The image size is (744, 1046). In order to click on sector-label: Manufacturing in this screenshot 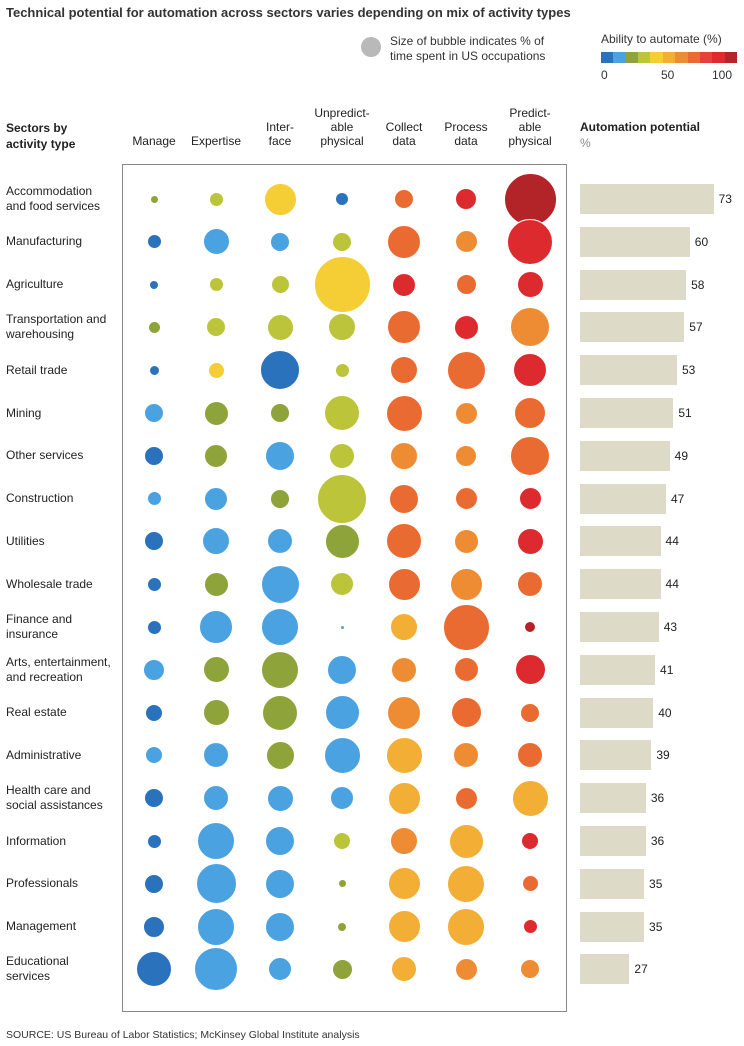, I will do `click(44, 241)`.